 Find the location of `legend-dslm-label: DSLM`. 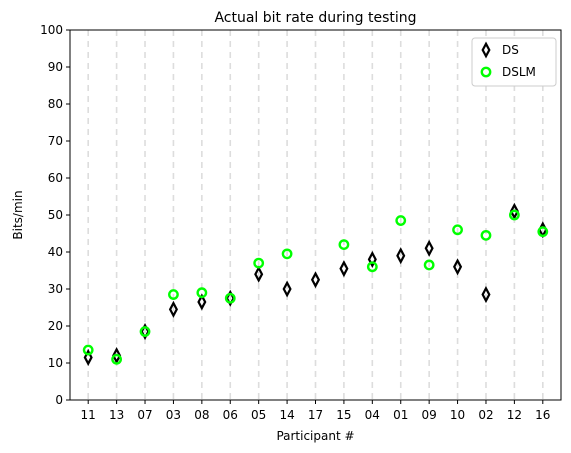

legend-dslm-label: DSLM is located at coordinates (519, 72).